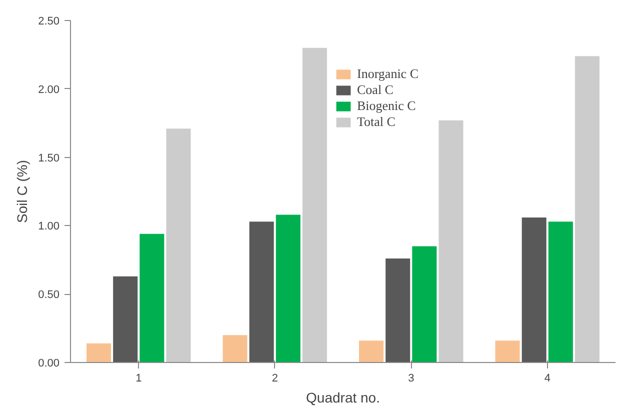 Image resolution: width=625 pixels, height=412 pixels. What do you see at coordinates (49, 22) in the screenshot?
I see `y-tick-label: 2.50` at bounding box center [49, 22].